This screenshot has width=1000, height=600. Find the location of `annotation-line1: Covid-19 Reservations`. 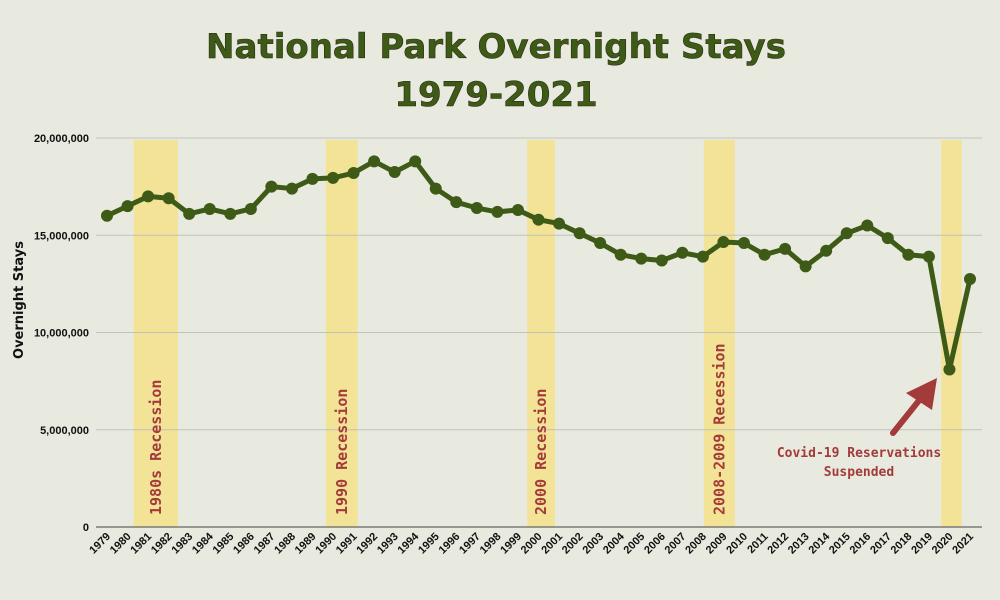

annotation-line1: Covid-19 Reservations is located at coordinates (859, 453).